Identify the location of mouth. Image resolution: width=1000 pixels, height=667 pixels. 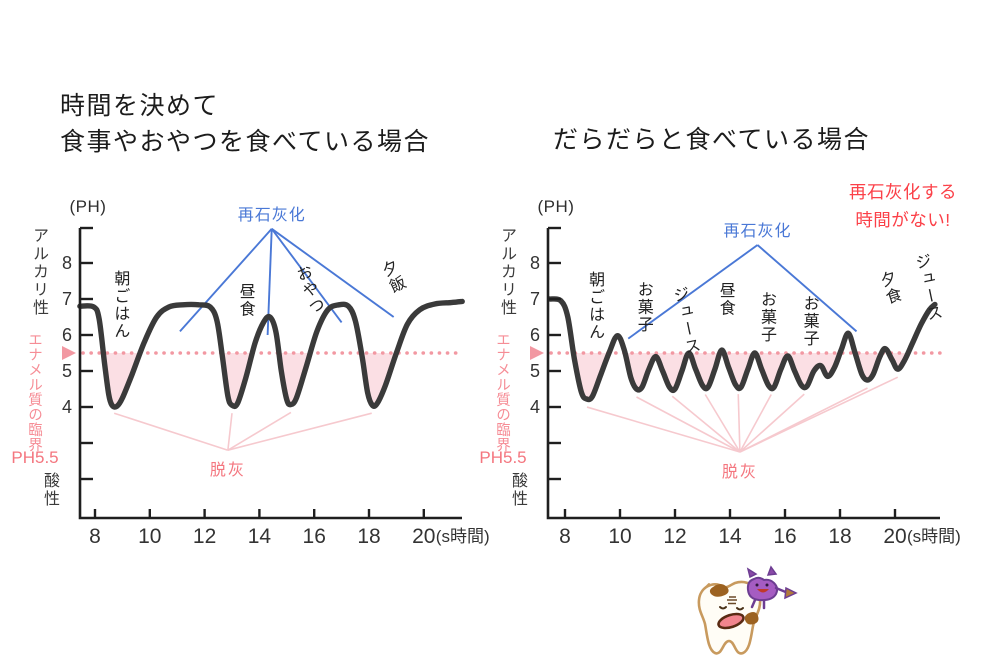
(731, 621).